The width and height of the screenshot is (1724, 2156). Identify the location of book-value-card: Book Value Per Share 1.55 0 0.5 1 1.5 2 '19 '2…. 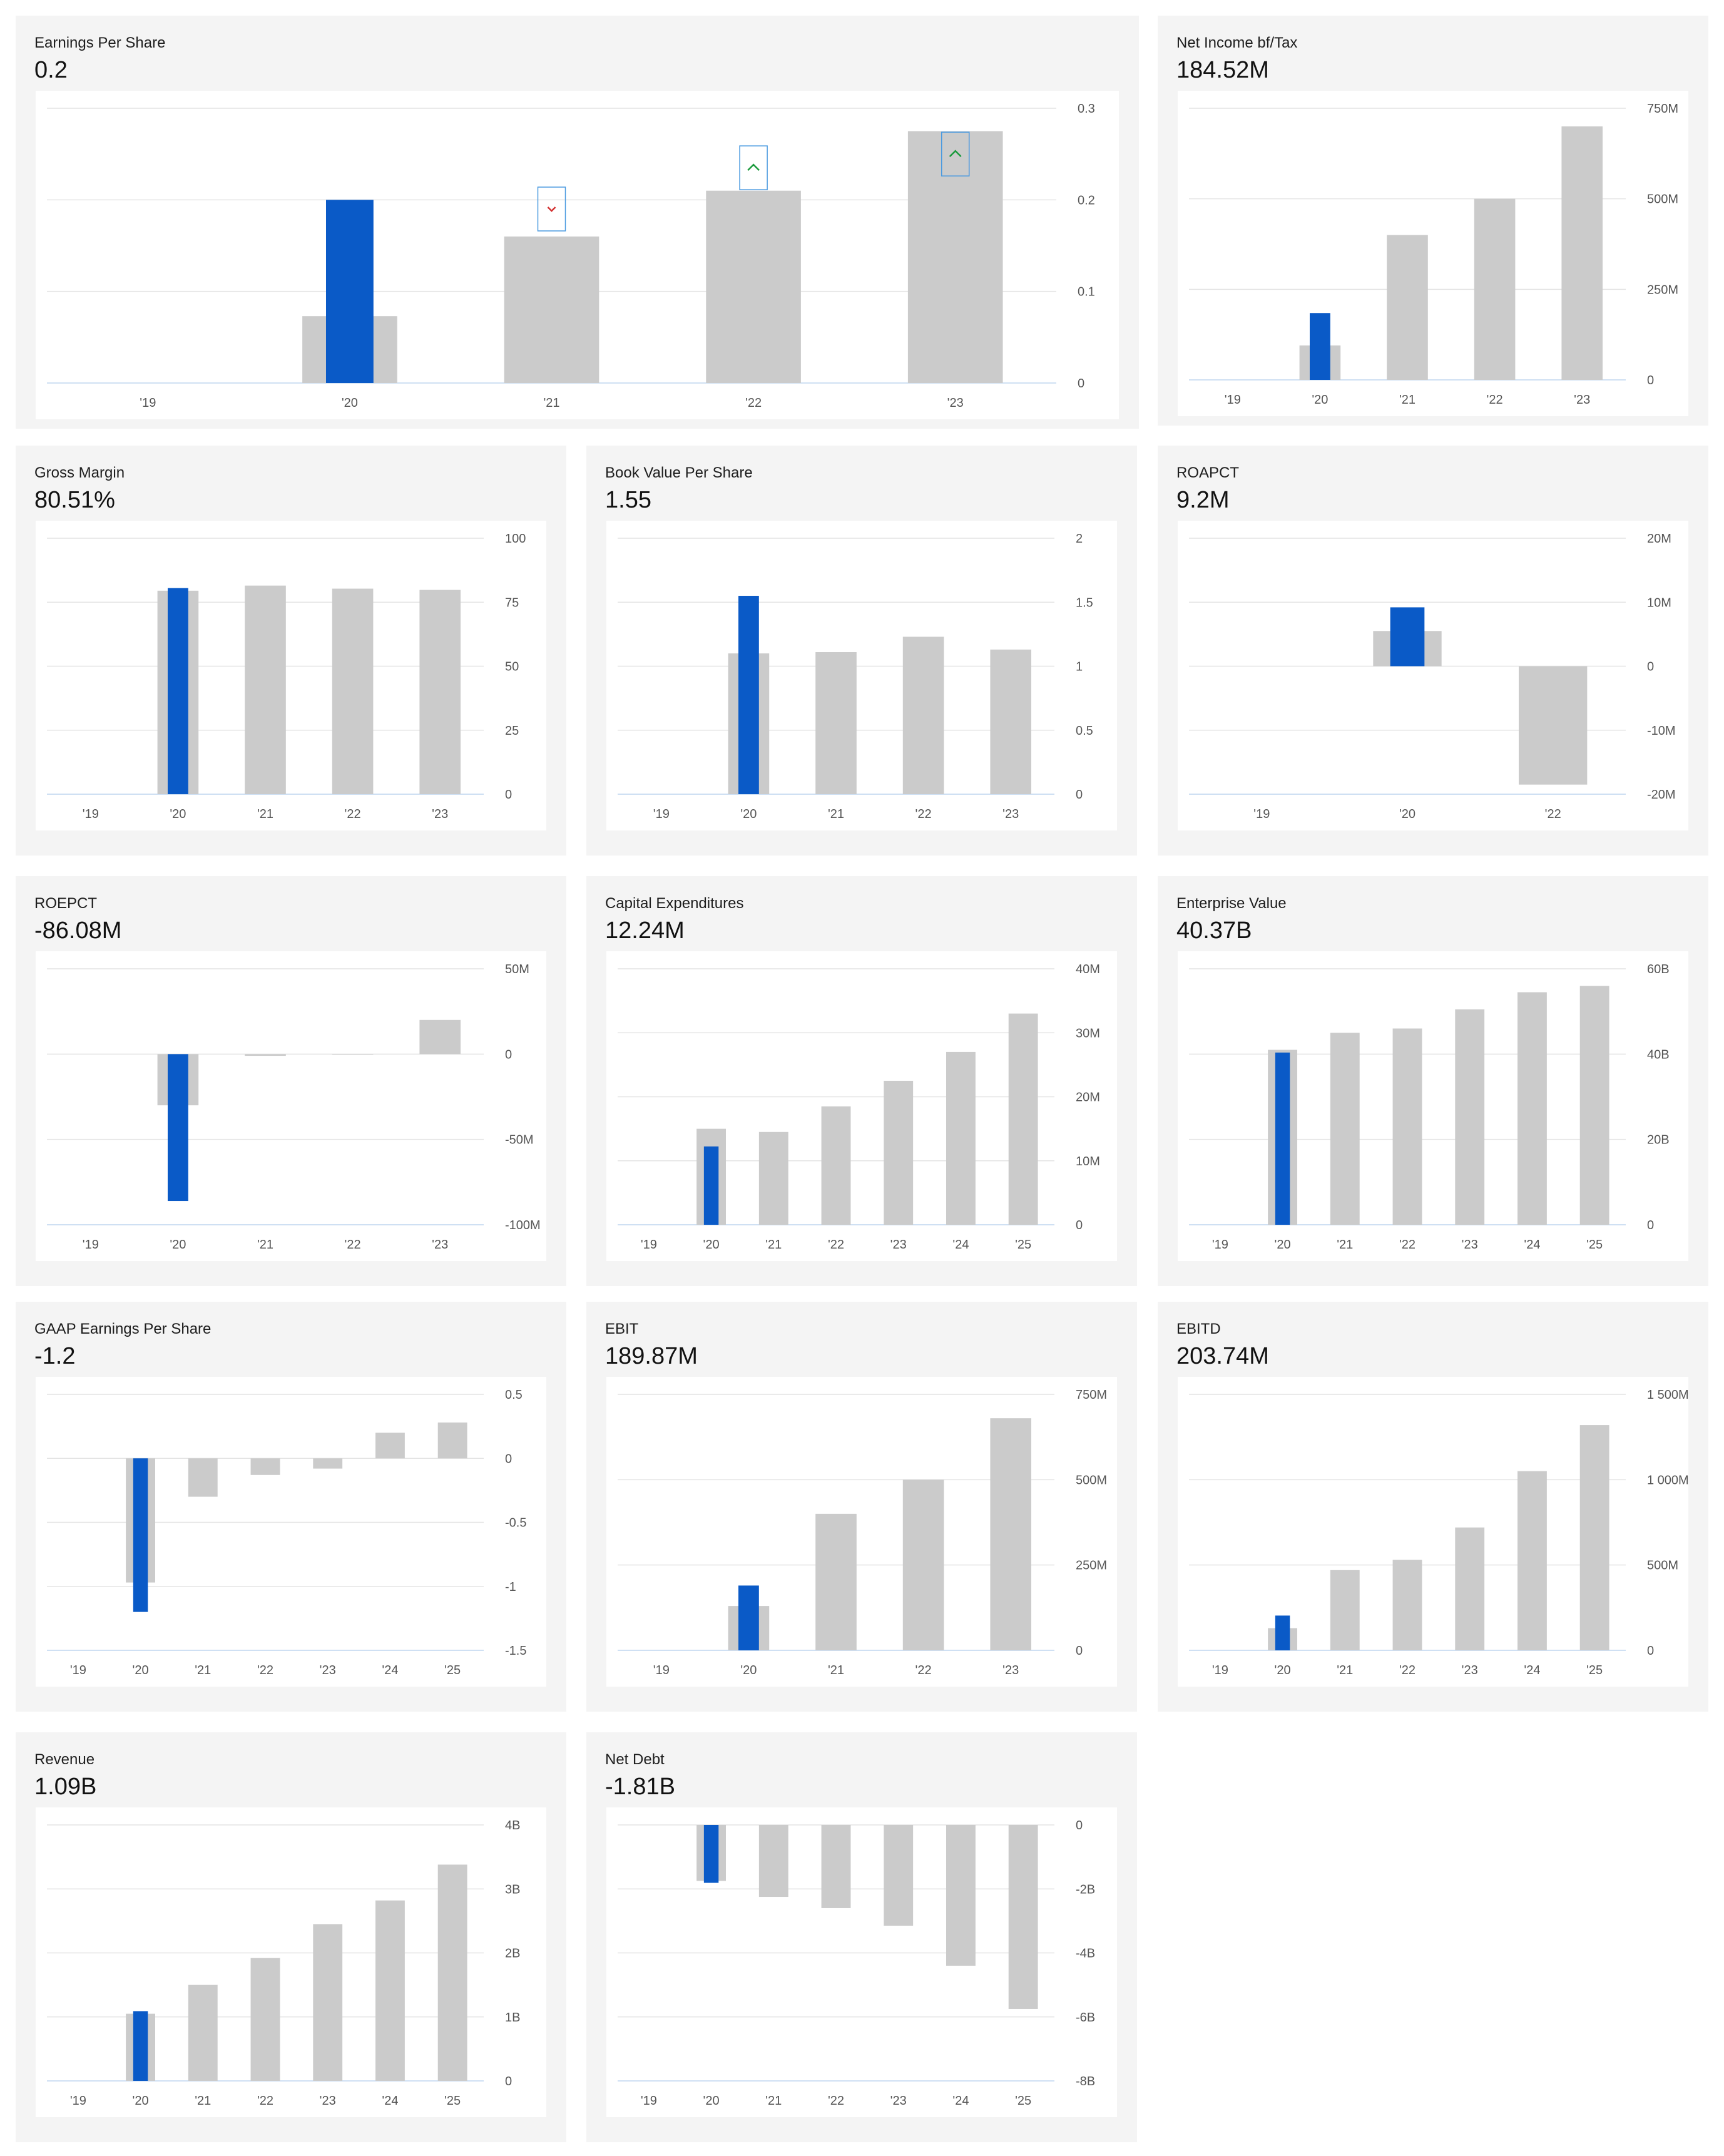
(861, 651).